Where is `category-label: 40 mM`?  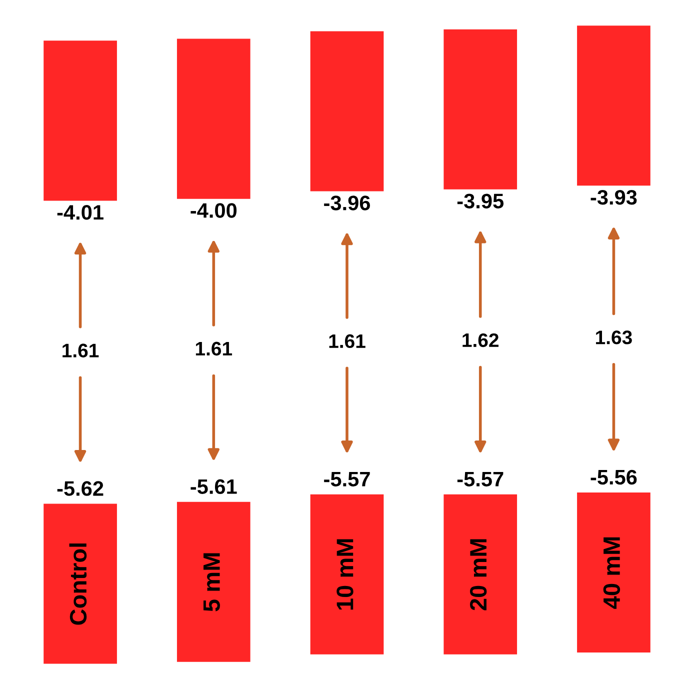 category-label: 40 mM is located at coordinates (611, 573).